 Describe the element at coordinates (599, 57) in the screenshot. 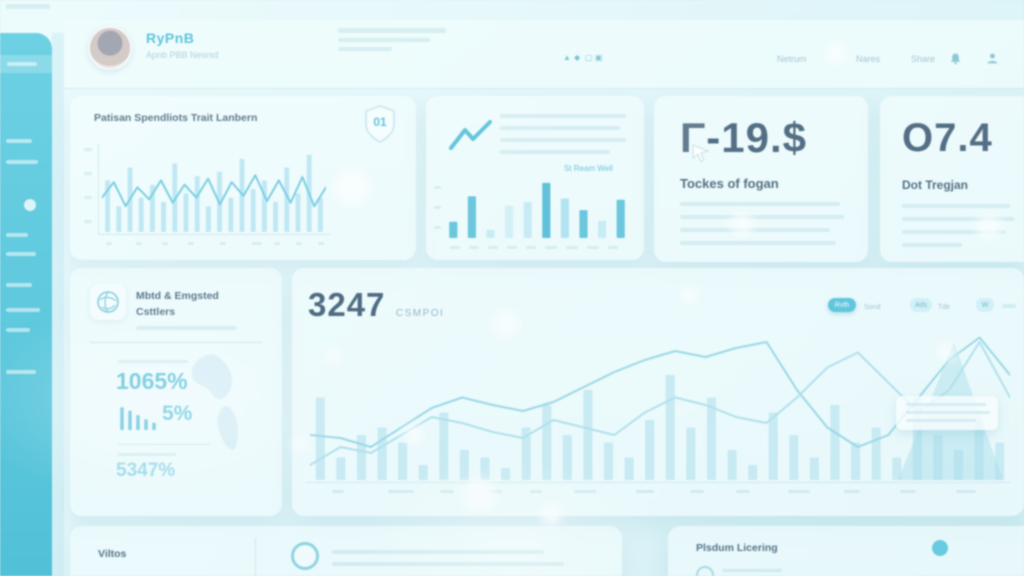

I see `list-icon: ▣` at that location.